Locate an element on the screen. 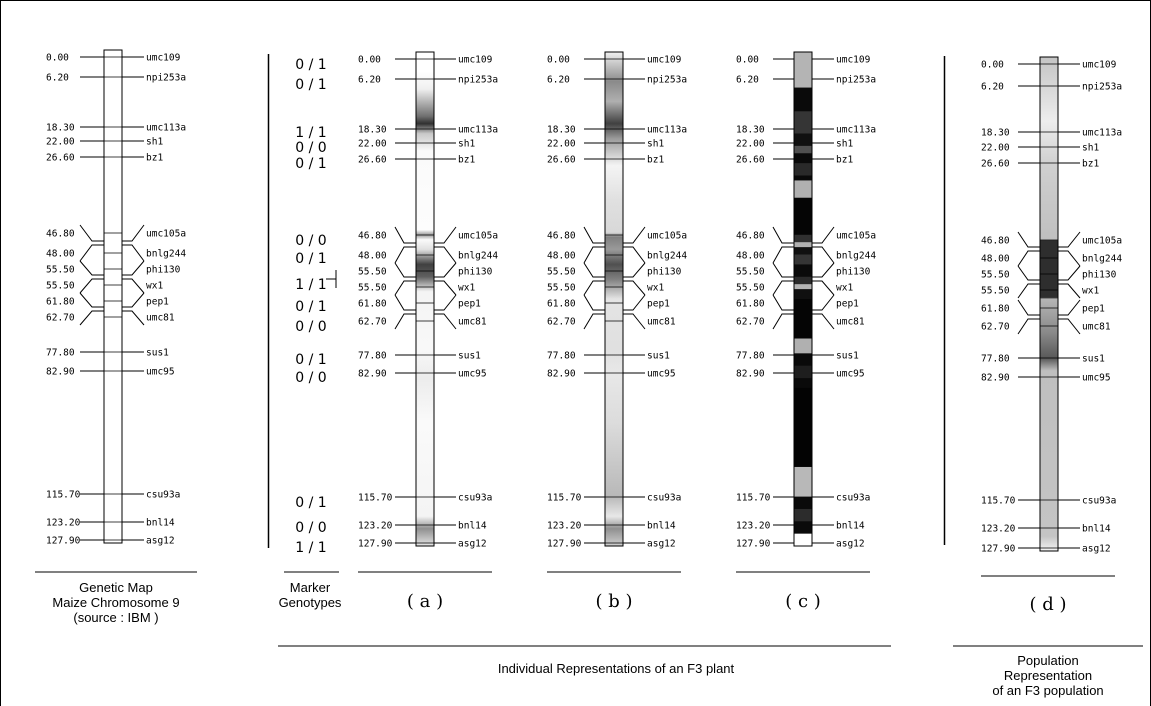 The height and width of the screenshot is (706, 1151). population-caption-line2: Representation is located at coordinates (1048, 675).